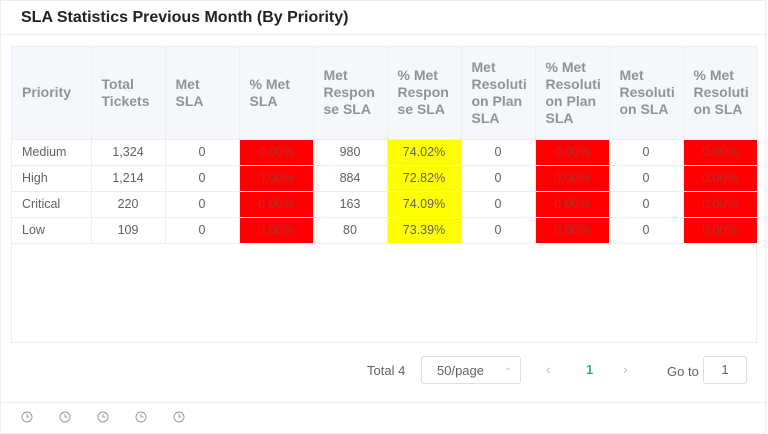 The height and width of the screenshot is (434, 768). Describe the element at coordinates (128, 230) in the screenshot. I see `table-cell: 109` at that location.